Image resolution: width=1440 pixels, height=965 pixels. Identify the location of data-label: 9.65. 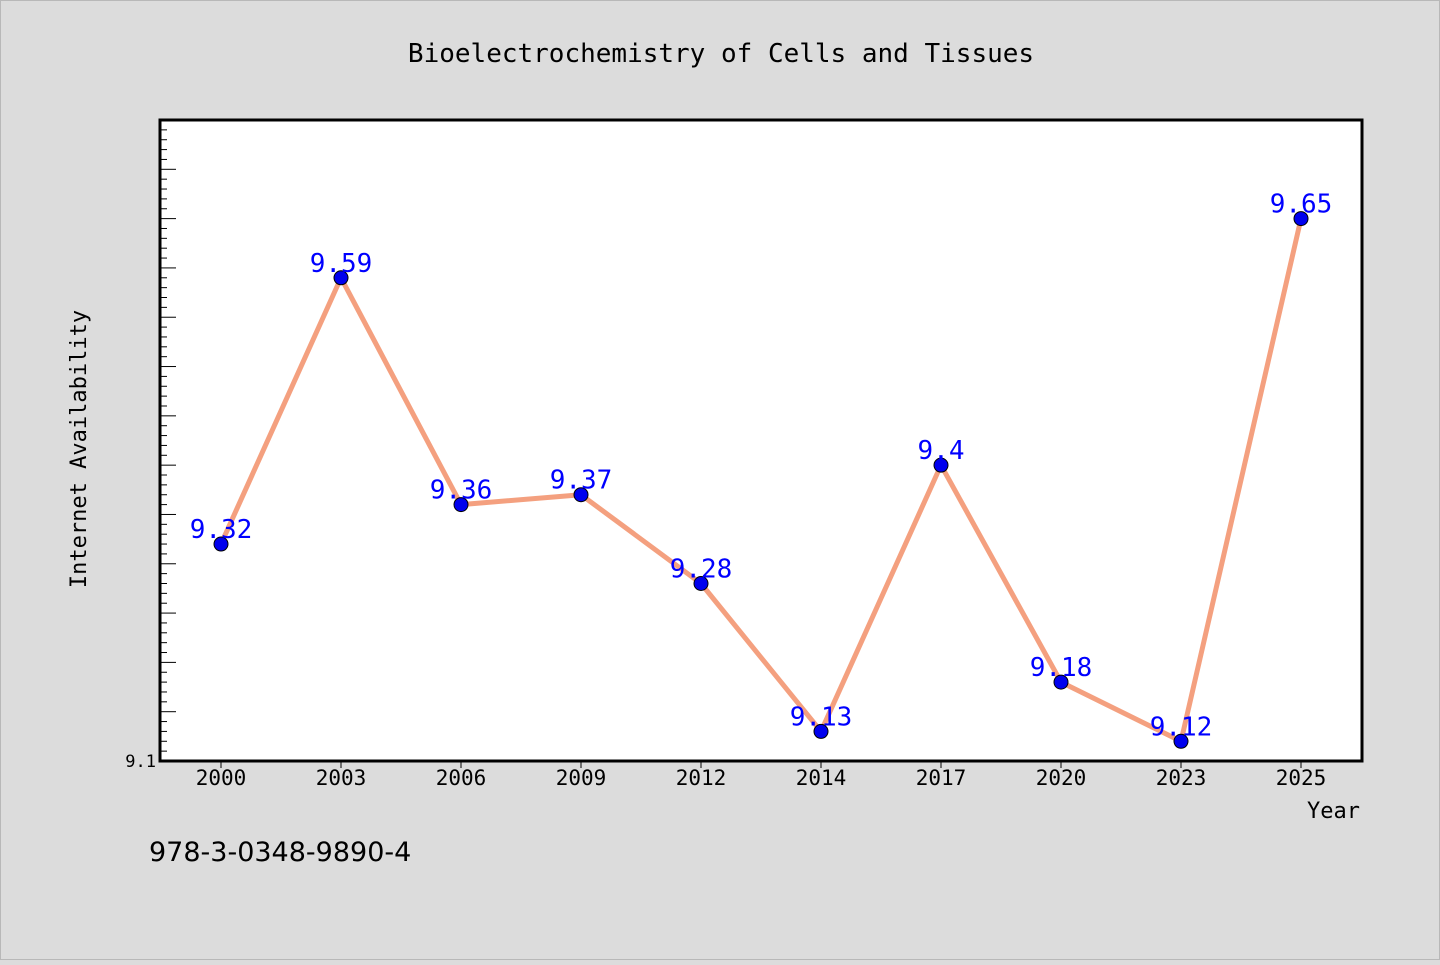
(1301, 205).